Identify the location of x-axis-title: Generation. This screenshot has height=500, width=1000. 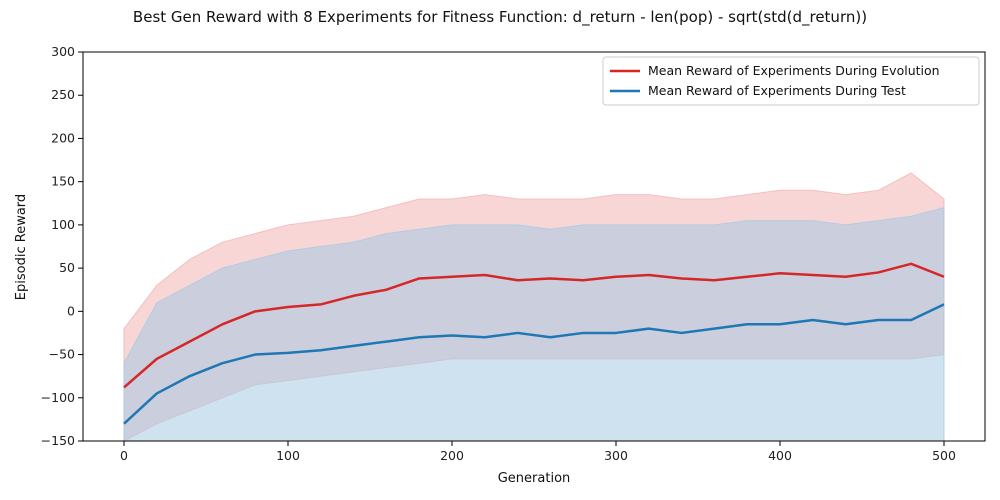
(534, 478).